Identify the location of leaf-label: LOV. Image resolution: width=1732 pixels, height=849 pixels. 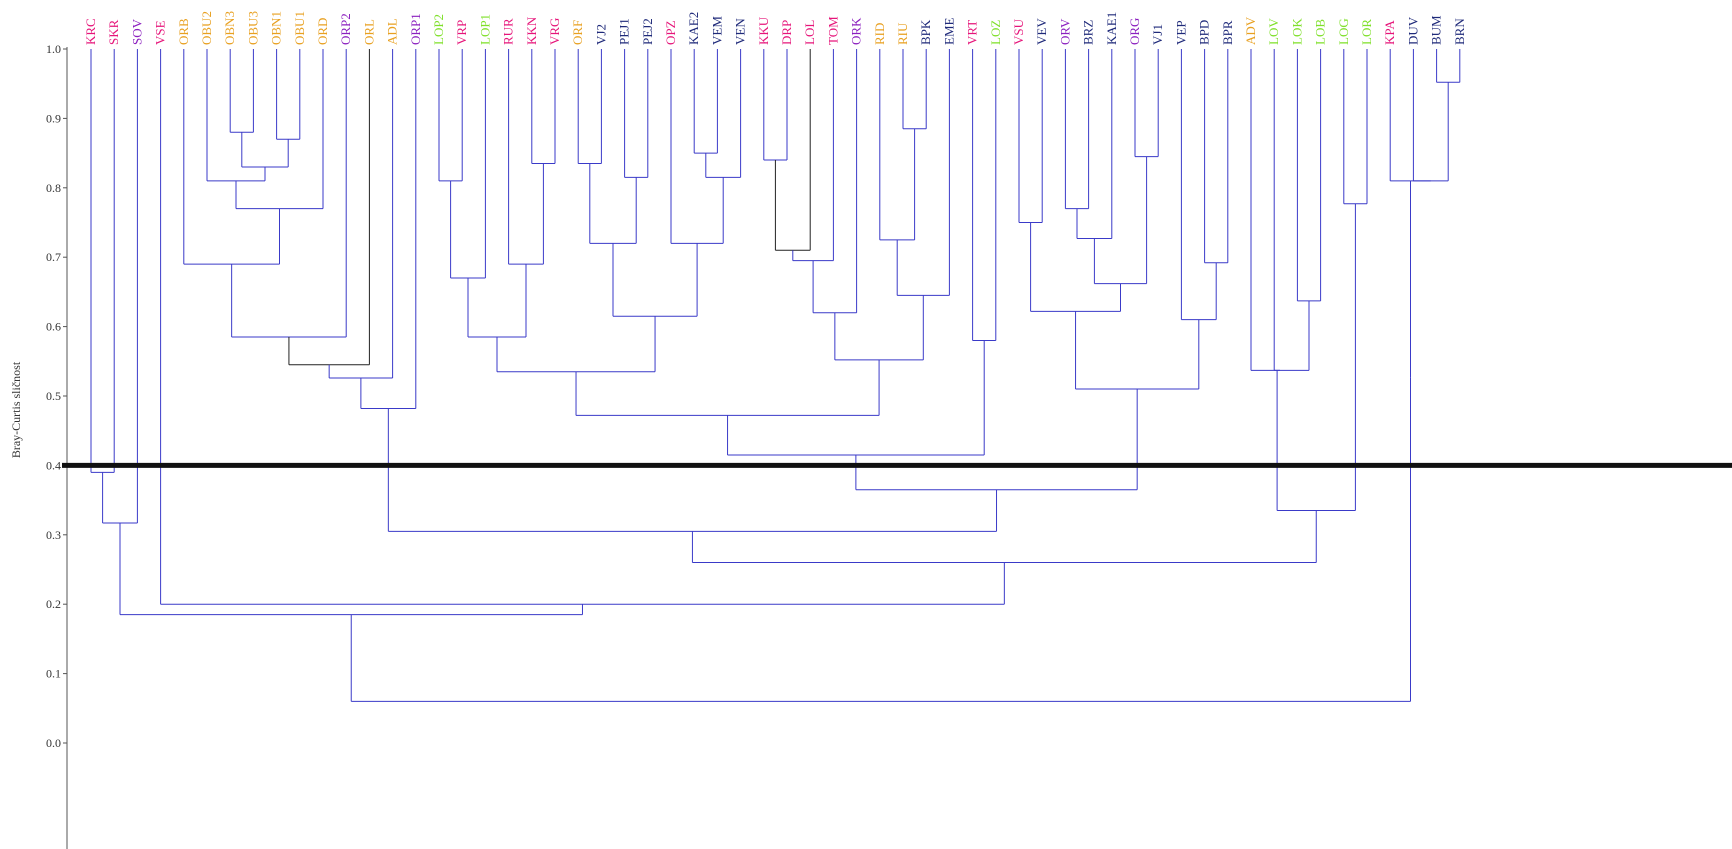
(1273, 31).